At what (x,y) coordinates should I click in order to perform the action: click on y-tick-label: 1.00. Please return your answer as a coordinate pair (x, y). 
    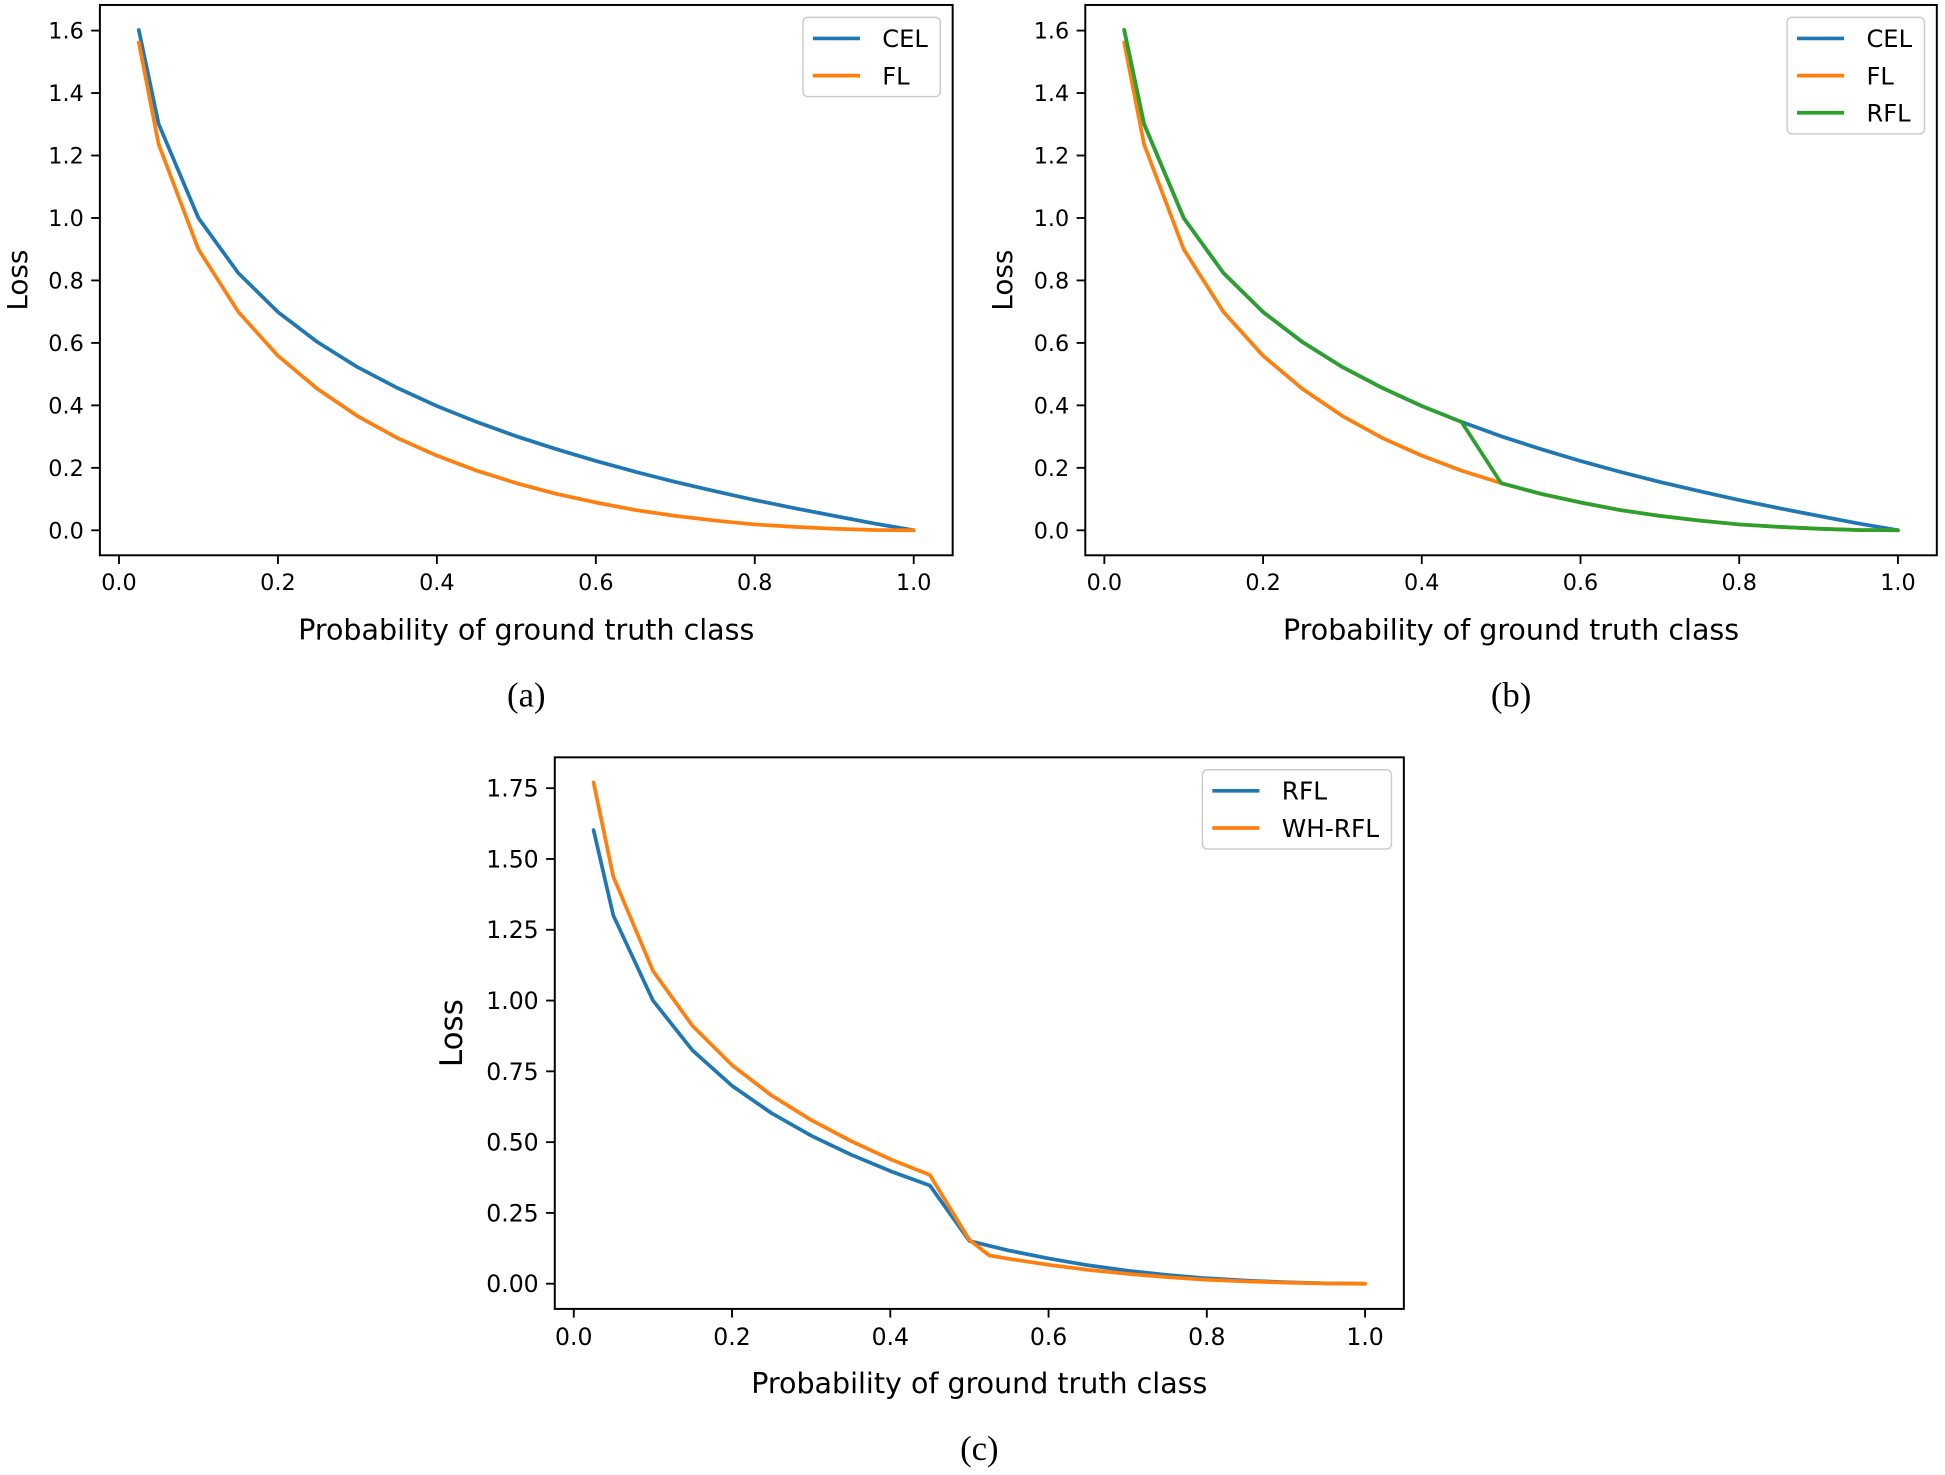
    Looking at the image, I should click on (512, 1001).